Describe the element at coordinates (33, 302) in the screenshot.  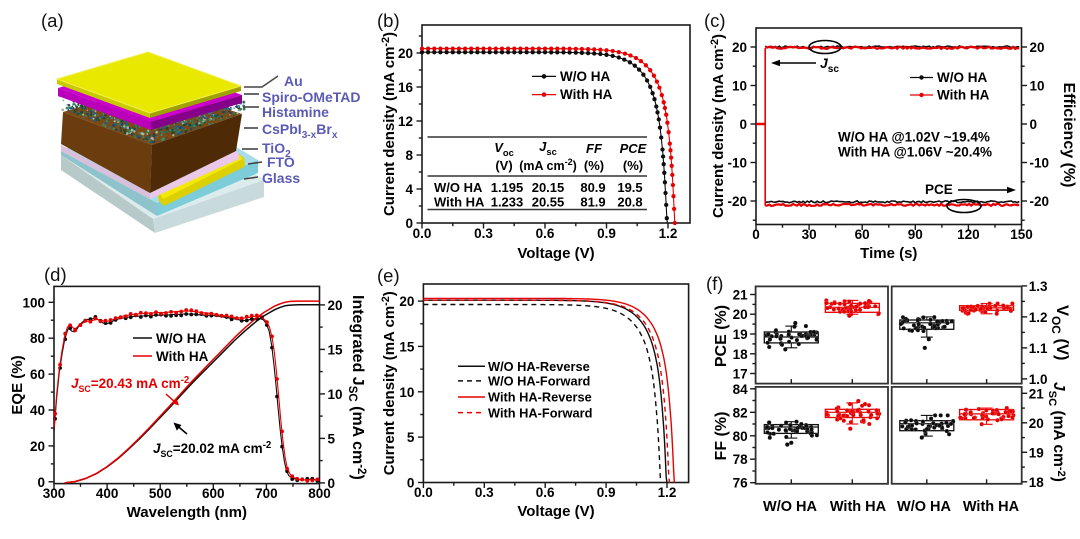
I see `svg-text: 100` at that location.